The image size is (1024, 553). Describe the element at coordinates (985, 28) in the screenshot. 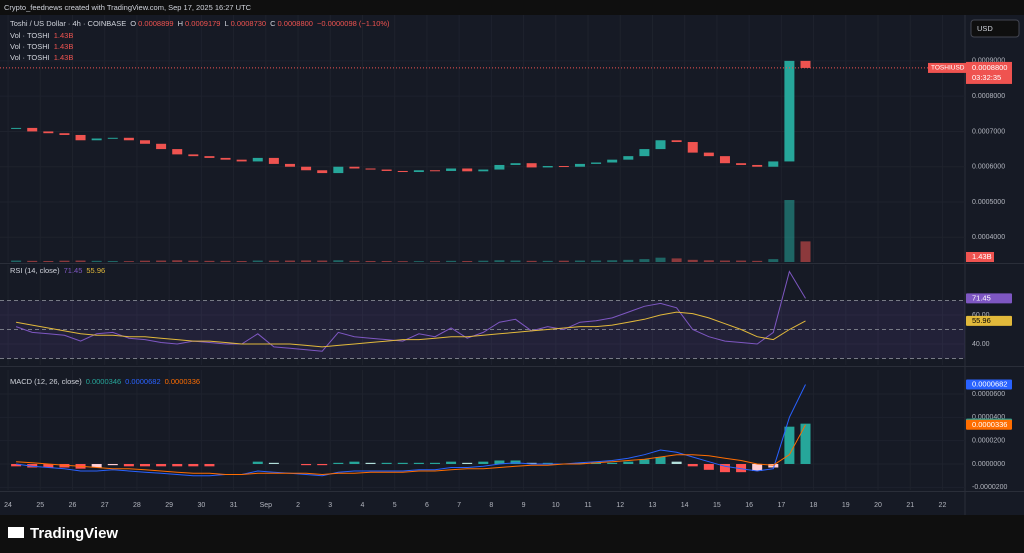

I see `currency: USD` at that location.